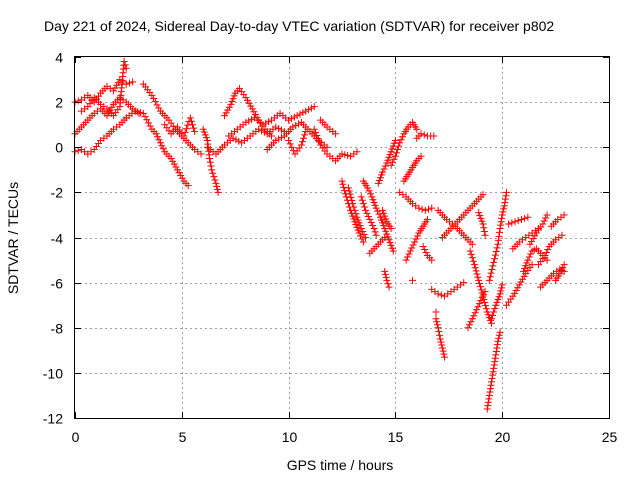 This screenshot has width=640, height=480. Describe the element at coordinates (526, 238) in the screenshot. I see `series-arc44` at that location.